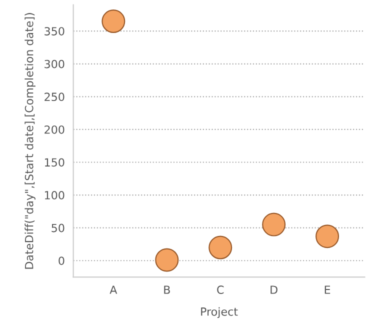  Describe the element at coordinates (219, 312) in the screenshot. I see `x-axis-title: Project` at that location.